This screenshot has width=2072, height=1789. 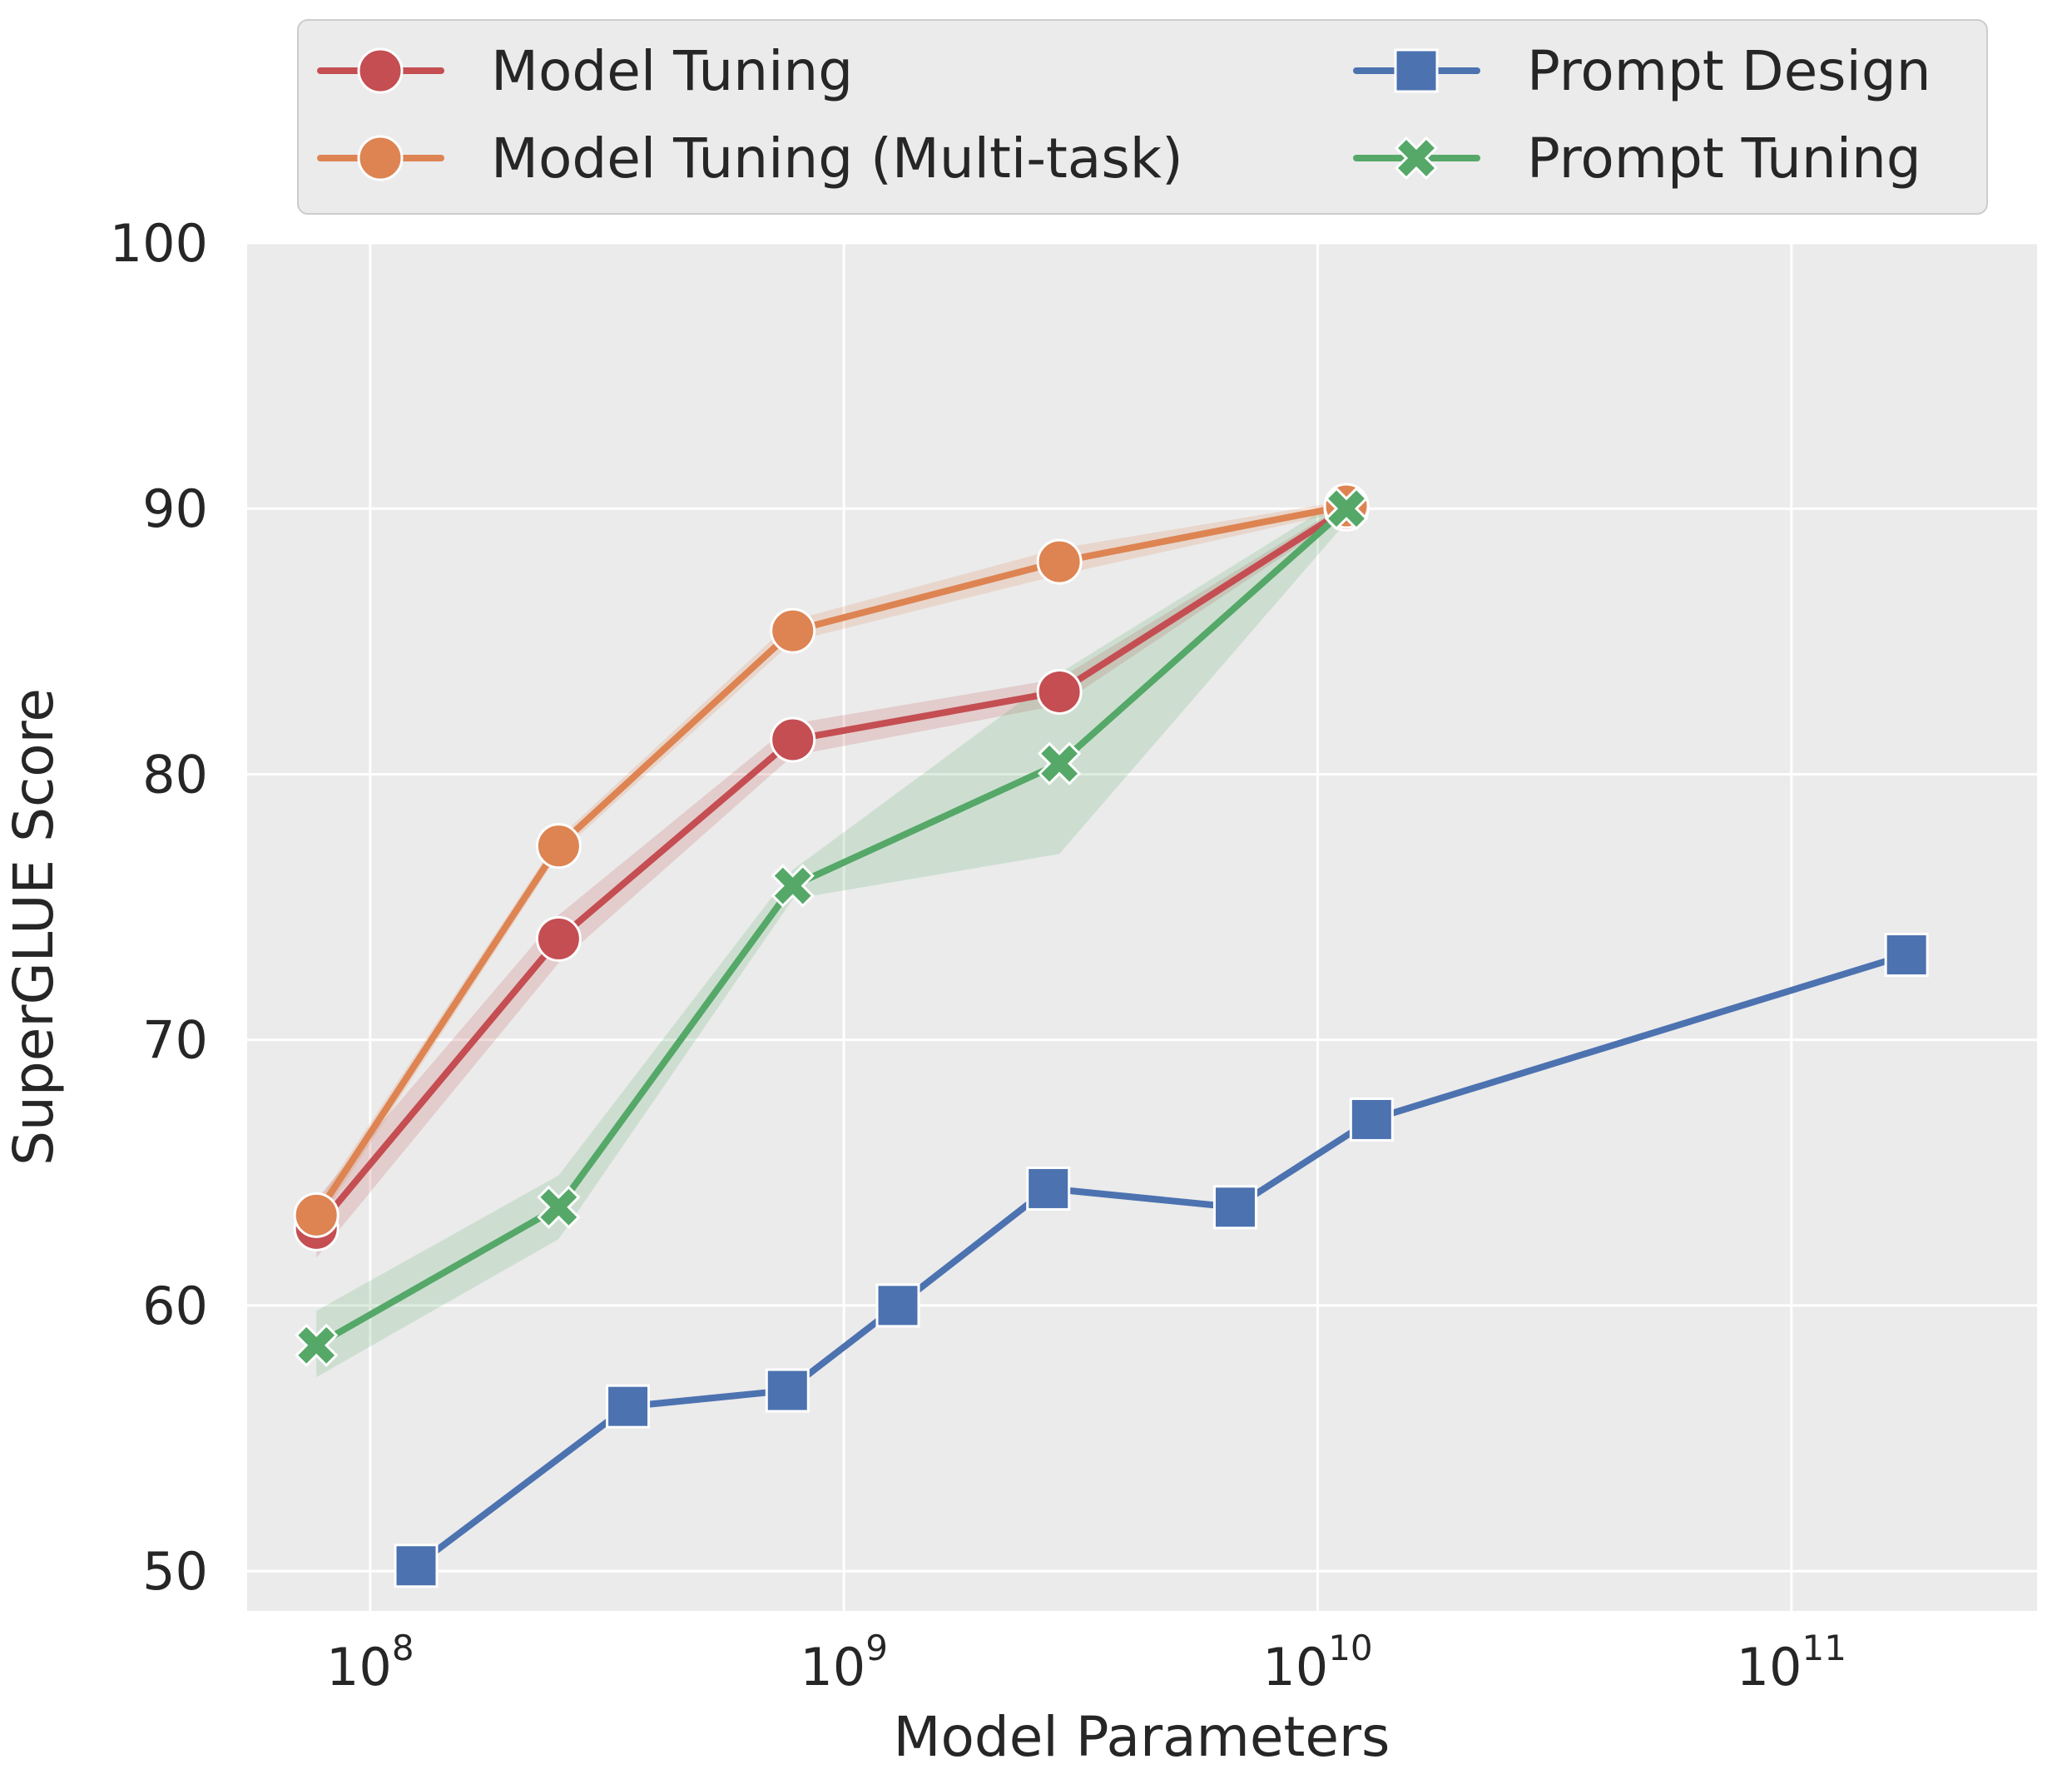 What do you see at coordinates (175, 508) in the screenshot?
I see `y-tick-label: 90` at bounding box center [175, 508].